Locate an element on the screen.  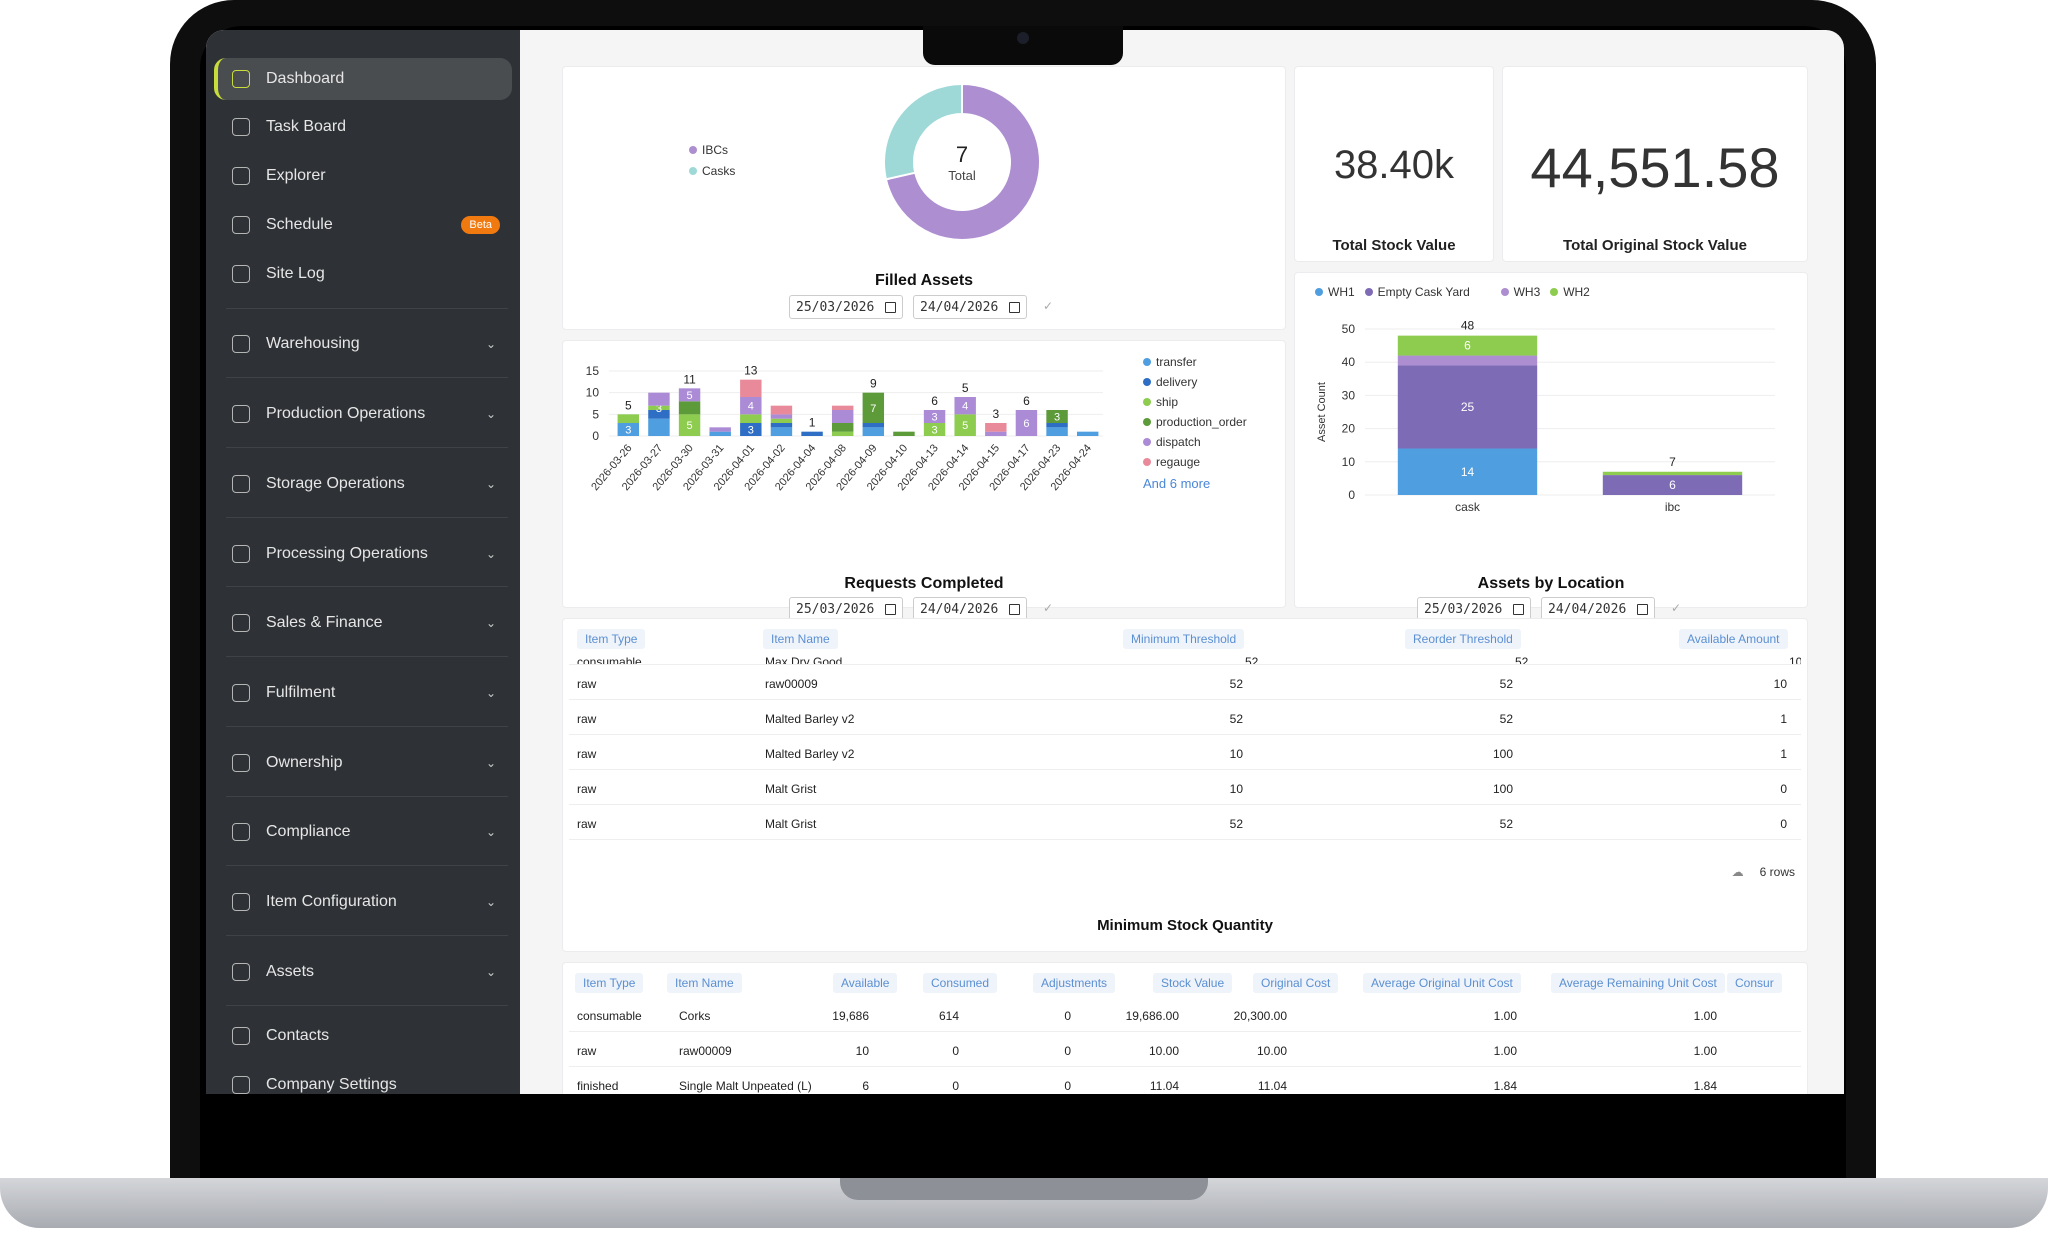
sidebar-item-explorer: Explorer is located at coordinates (363, 176).